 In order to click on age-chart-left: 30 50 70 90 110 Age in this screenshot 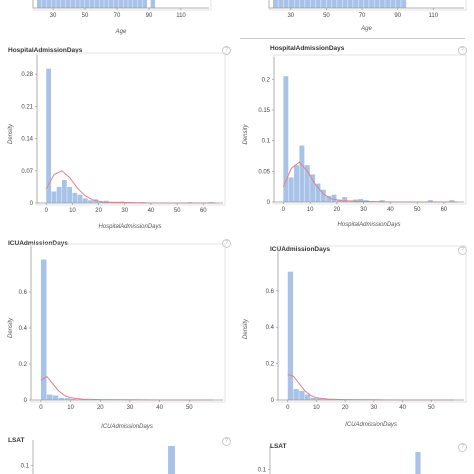, I will do `click(122, 17)`.